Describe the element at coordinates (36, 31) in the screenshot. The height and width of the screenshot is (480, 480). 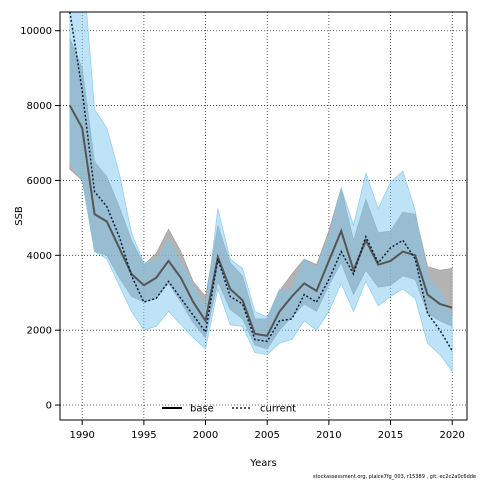
I see `y-tick-label: 10000` at that location.